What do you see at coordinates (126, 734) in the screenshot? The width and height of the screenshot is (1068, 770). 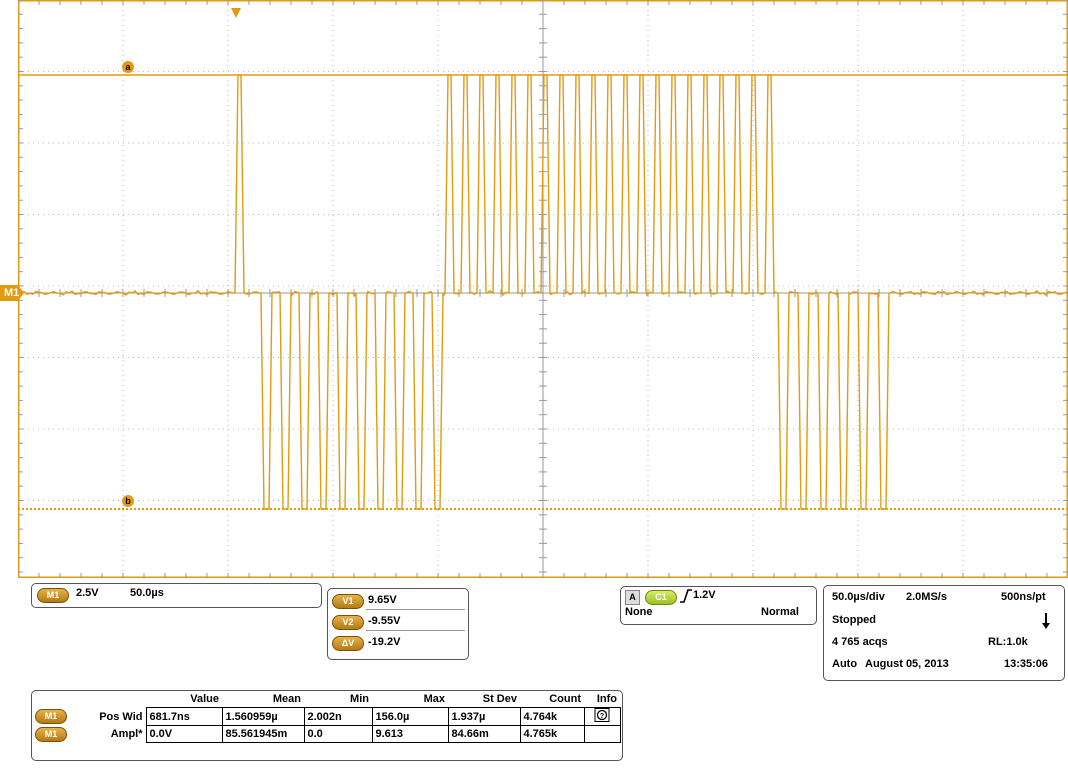 I see `meas-name: Ampl*` at bounding box center [126, 734].